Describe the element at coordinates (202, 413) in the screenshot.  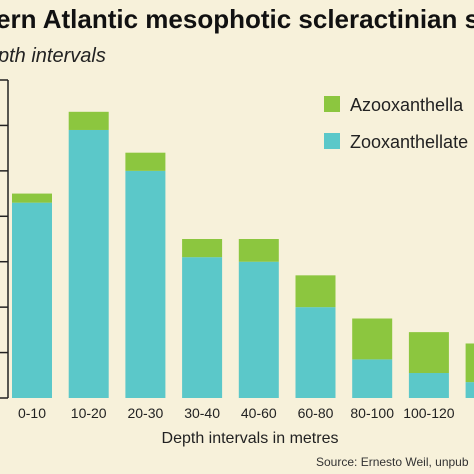
I see `x-tick-label: 30-40` at that location.